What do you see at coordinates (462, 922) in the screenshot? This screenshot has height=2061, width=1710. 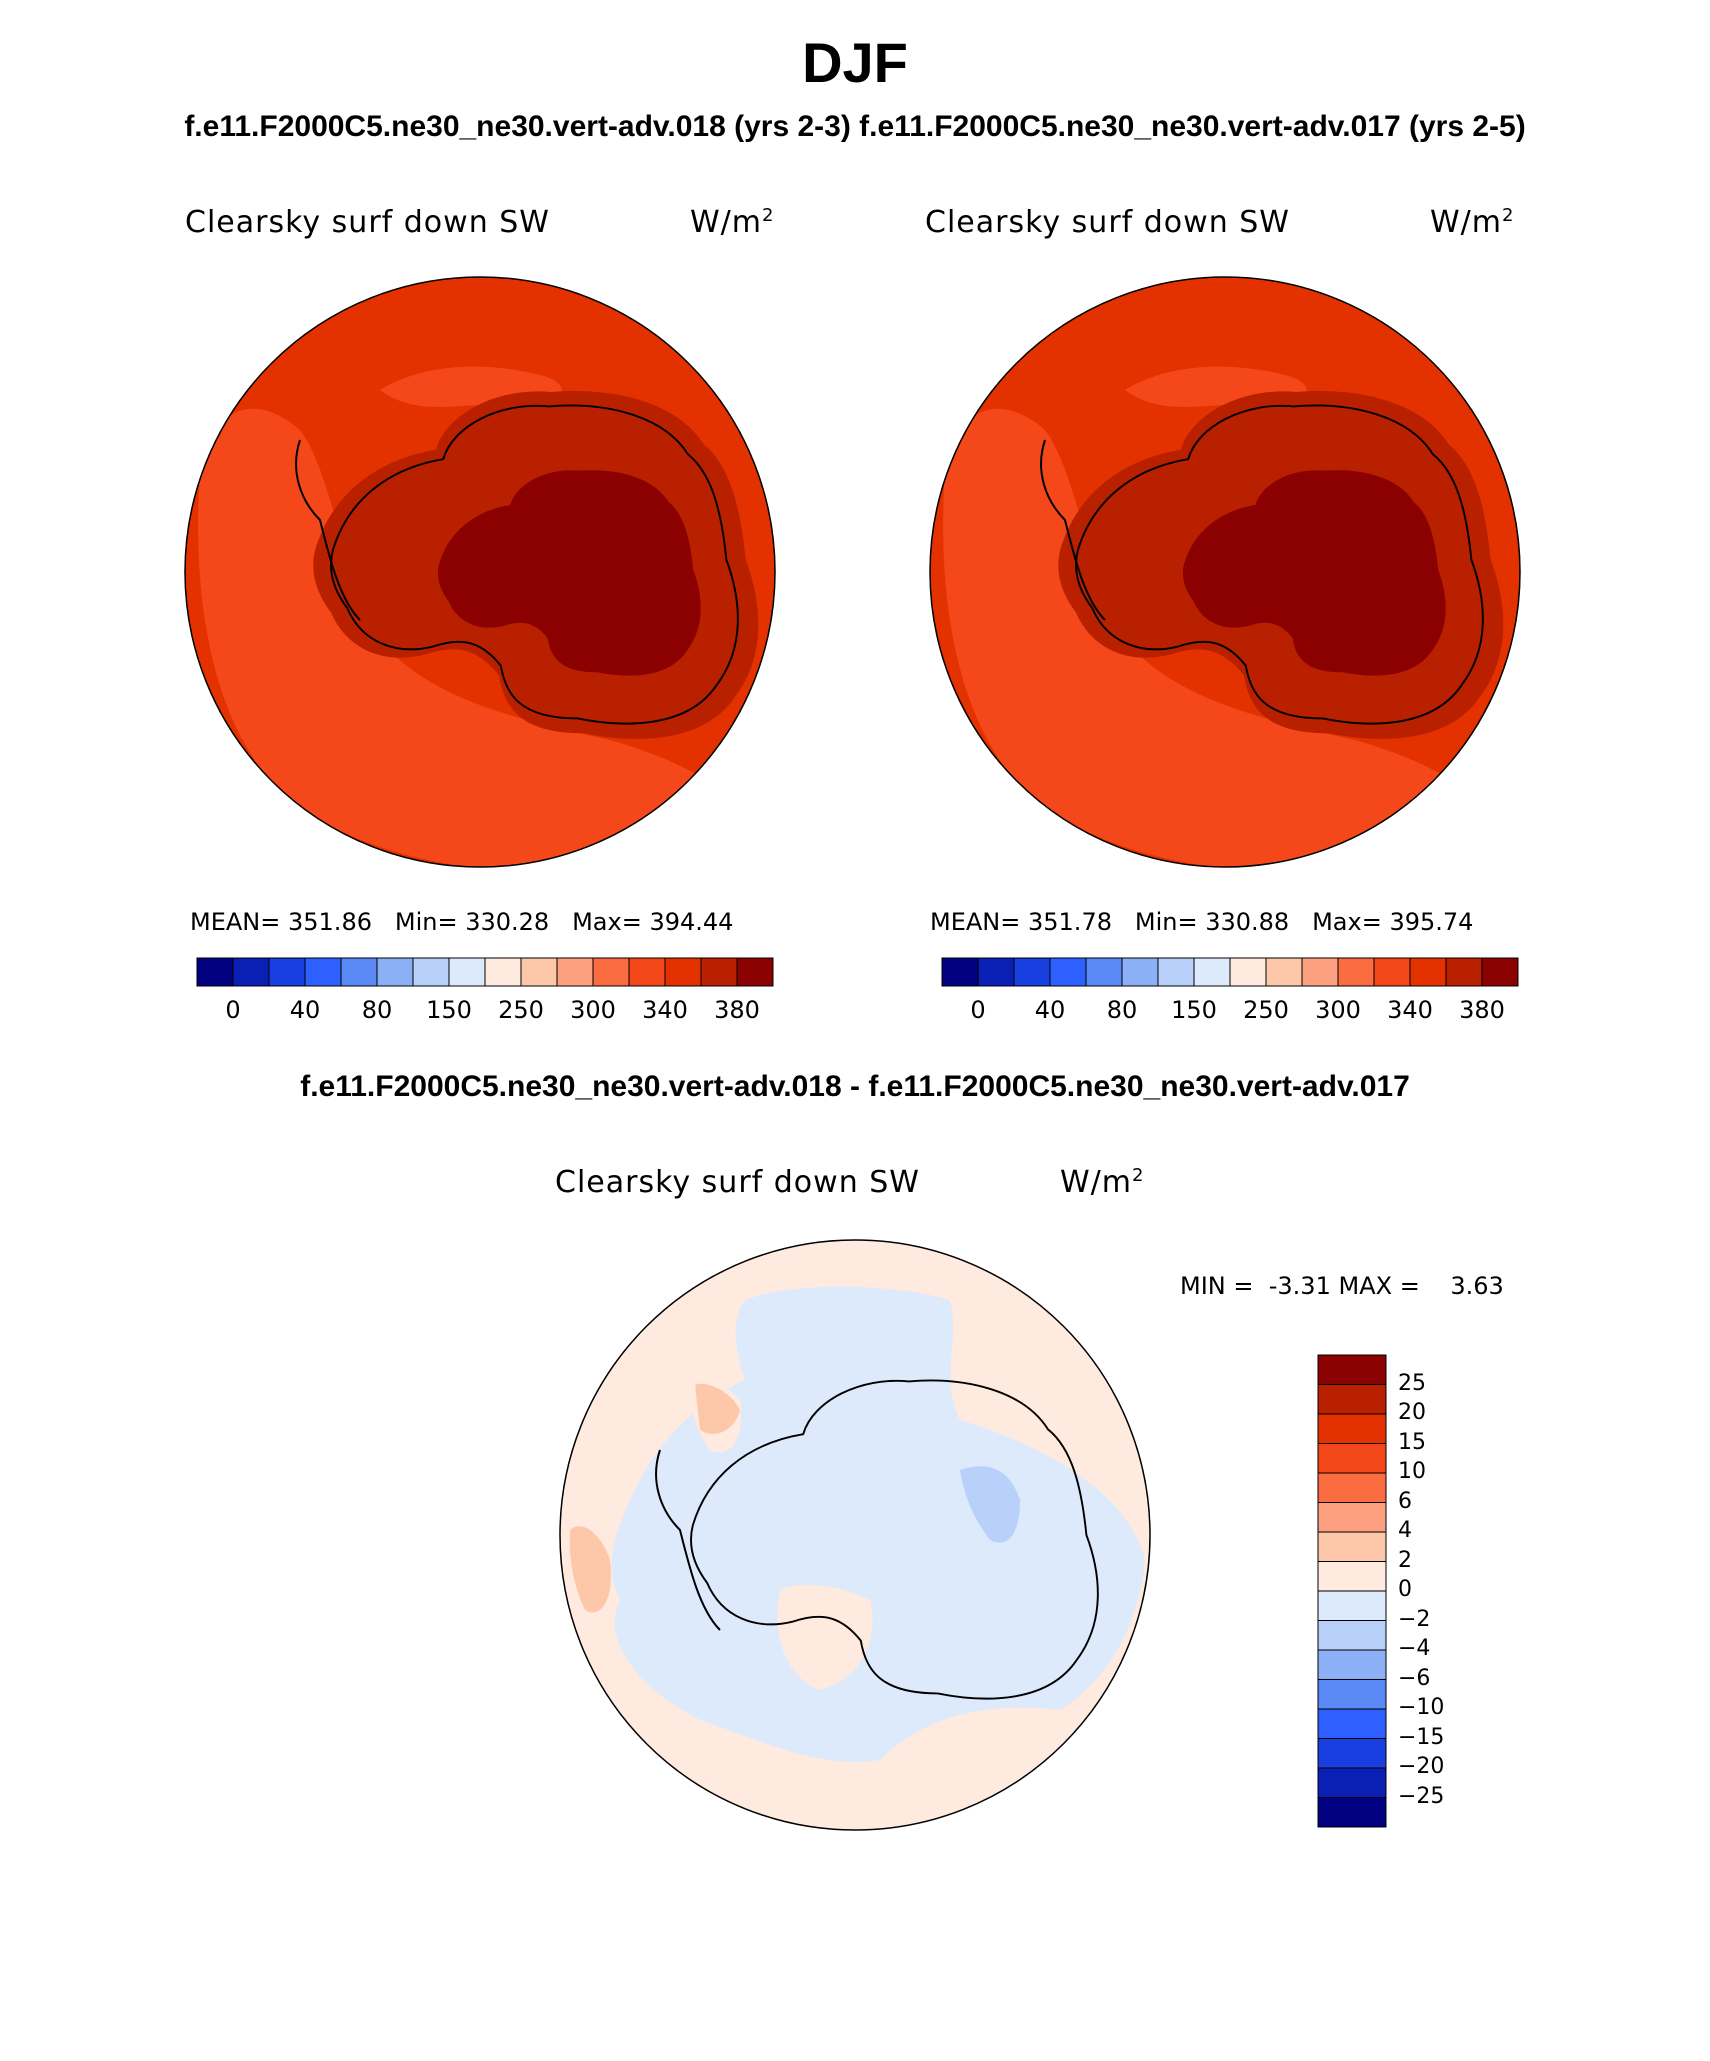 I see `panel1-stats: MEAN= 351.86 Min= 330.28 Max= 394.44` at bounding box center [462, 922].